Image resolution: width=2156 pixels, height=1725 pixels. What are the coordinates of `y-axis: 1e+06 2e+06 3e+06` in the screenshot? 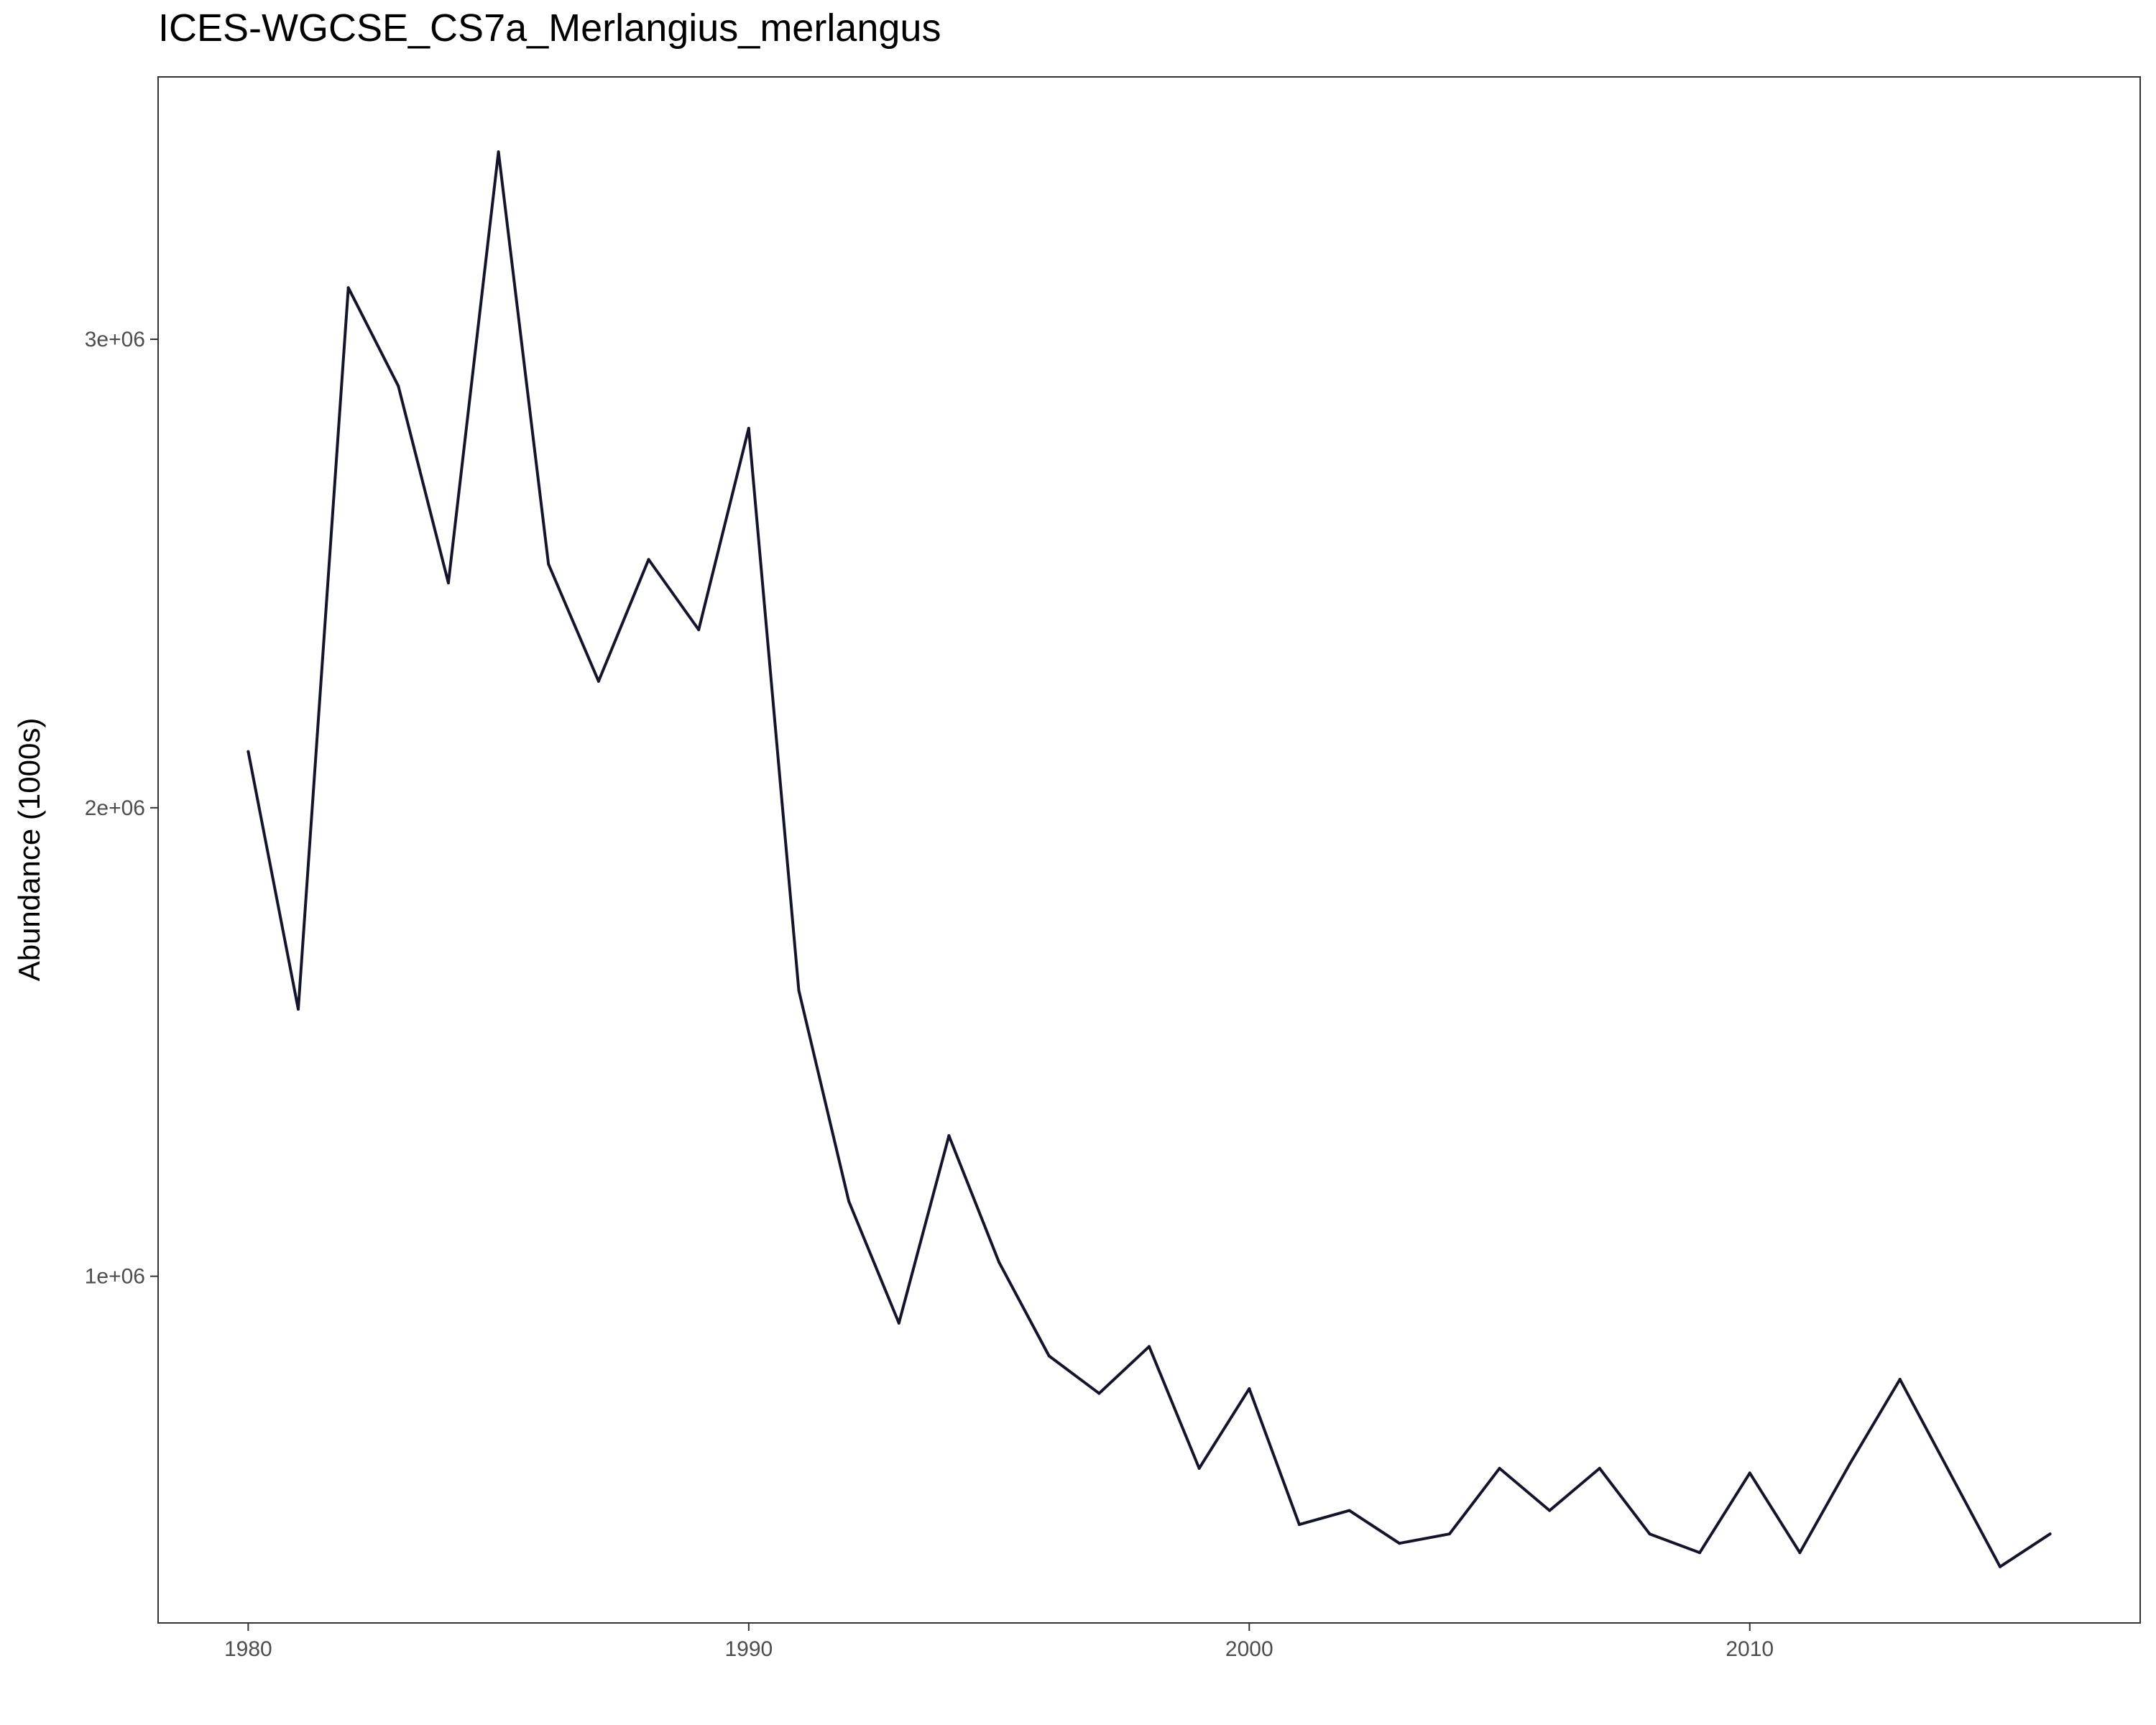 It's located at (121, 808).